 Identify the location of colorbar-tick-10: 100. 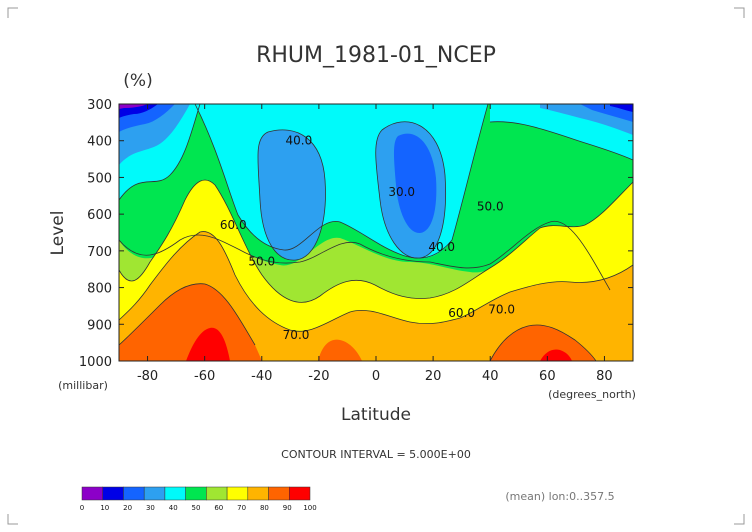
(309, 508).